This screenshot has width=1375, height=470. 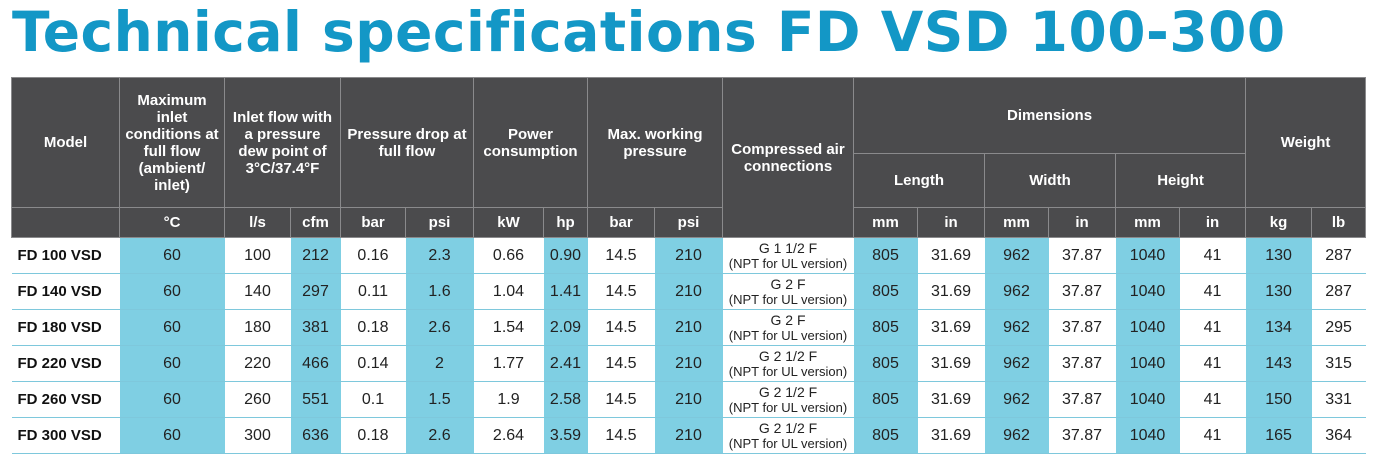 I want to click on weight-lb-cell: 295, so click(x=1338, y=327).